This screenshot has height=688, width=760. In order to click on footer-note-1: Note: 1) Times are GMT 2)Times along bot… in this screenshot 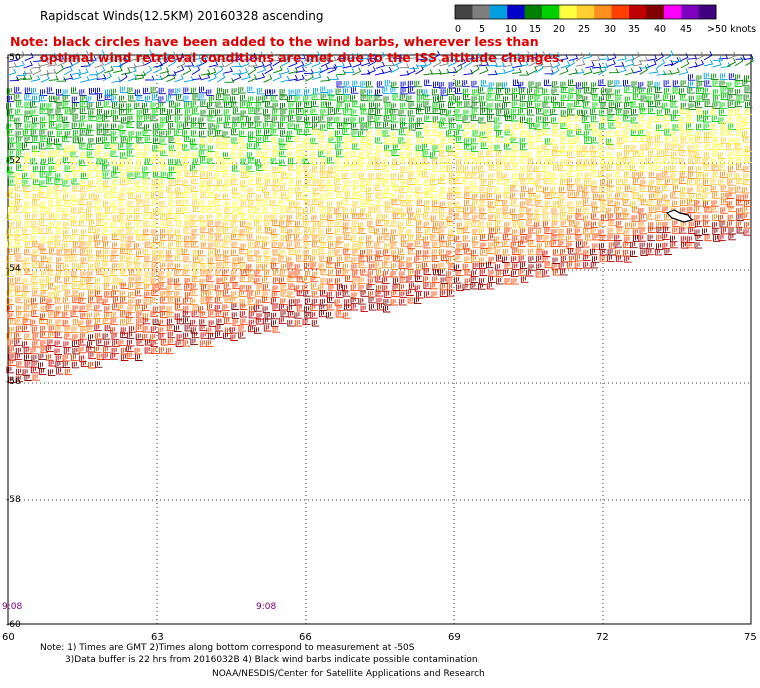, I will do `click(227, 648)`.